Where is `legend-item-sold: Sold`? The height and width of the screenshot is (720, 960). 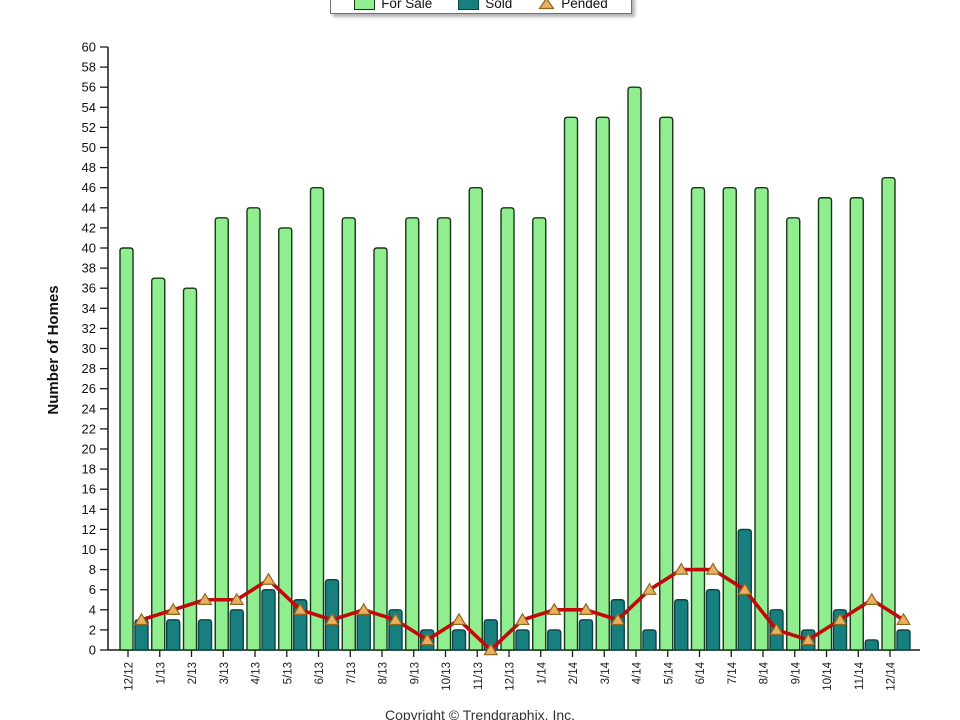 legend-item-sold: Sold is located at coordinates (485, 5).